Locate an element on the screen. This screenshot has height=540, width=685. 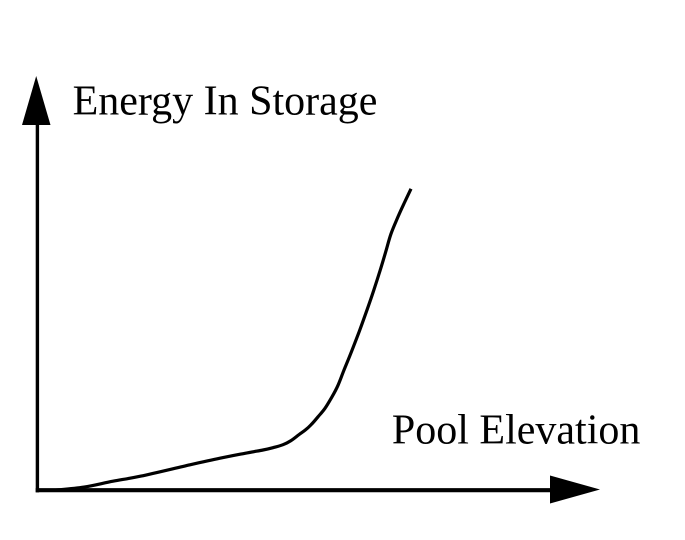
svg-text: Pool Elevation is located at coordinates (516, 431).